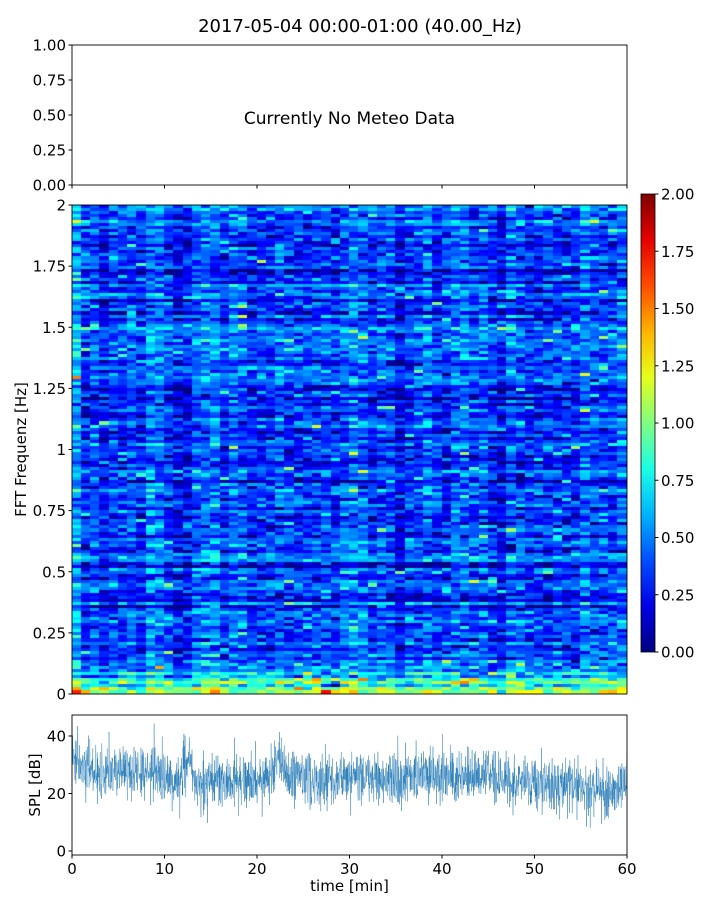 The width and height of the screenshot is (720, 900). What do you see at coordinates (49, 46) in the screenshot?
I see `meteo-ytick-label: 1.00` at bounding box center [49, 46].